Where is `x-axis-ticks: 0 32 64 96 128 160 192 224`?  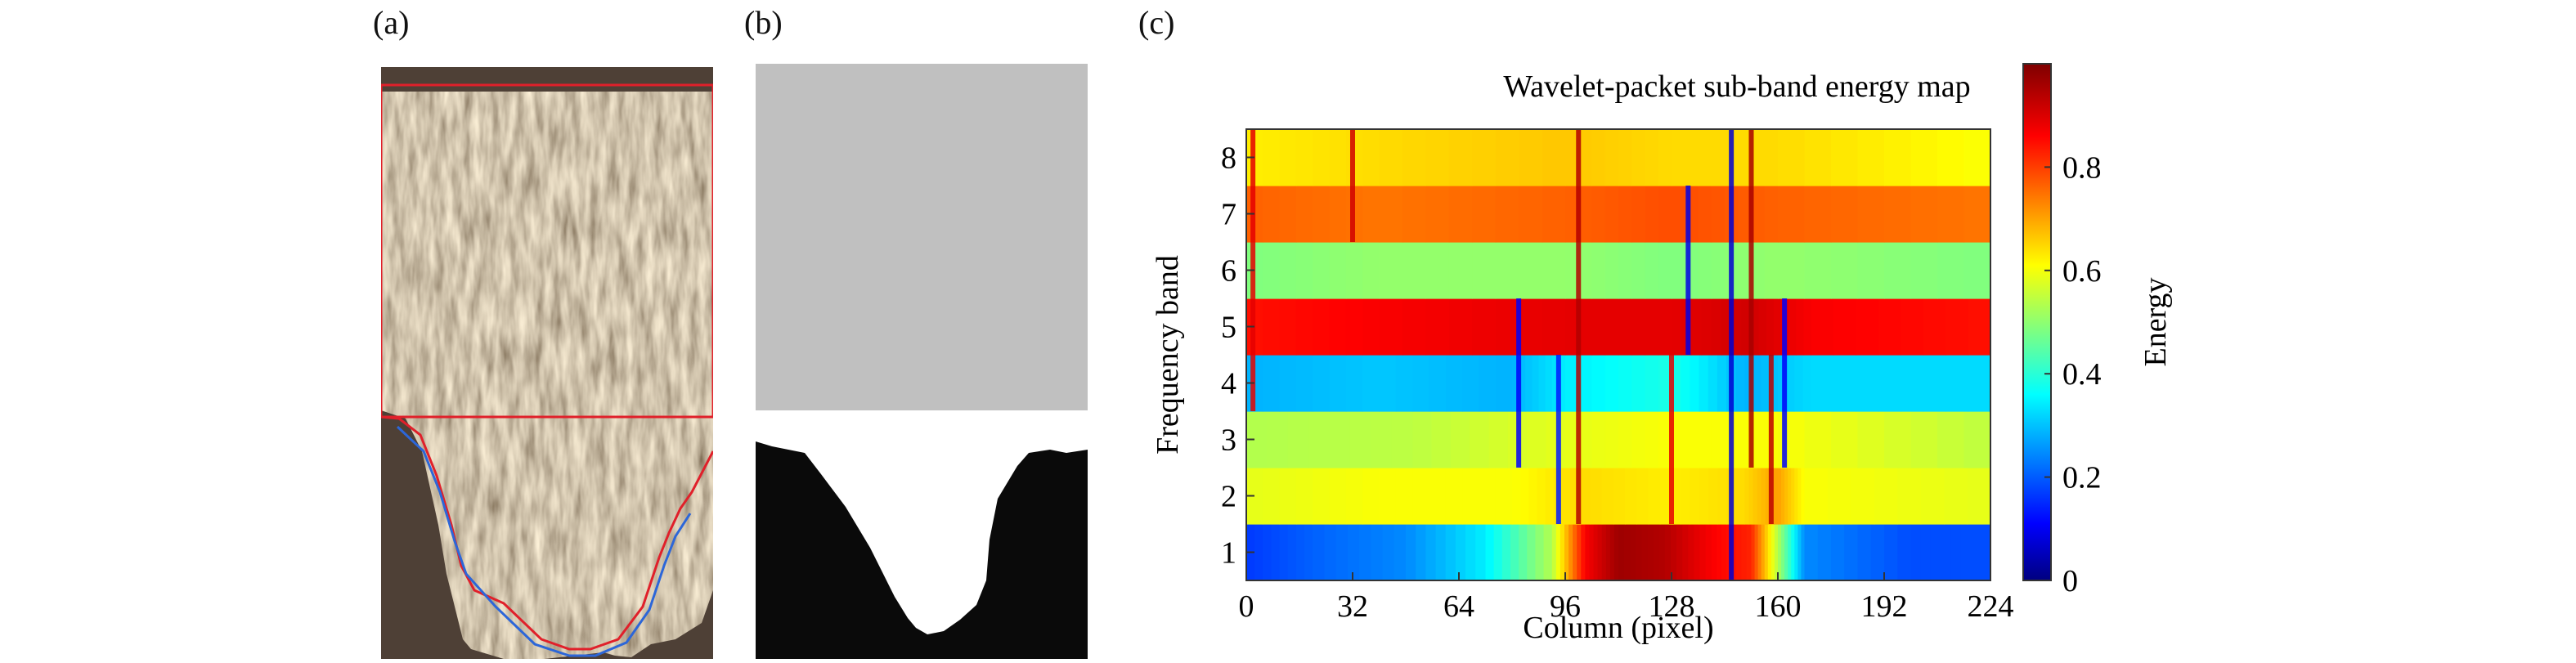
x-axis-ticks: 0 32 64 96 128 160 192 224 is located at coordinates (1626, 598).